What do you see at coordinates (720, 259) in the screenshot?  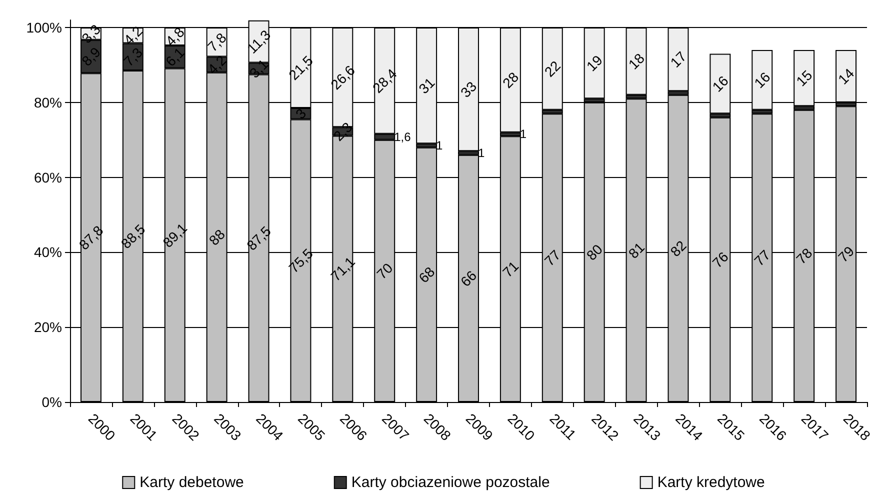 I see `data-label: 76` at bounding box center [720, 259].